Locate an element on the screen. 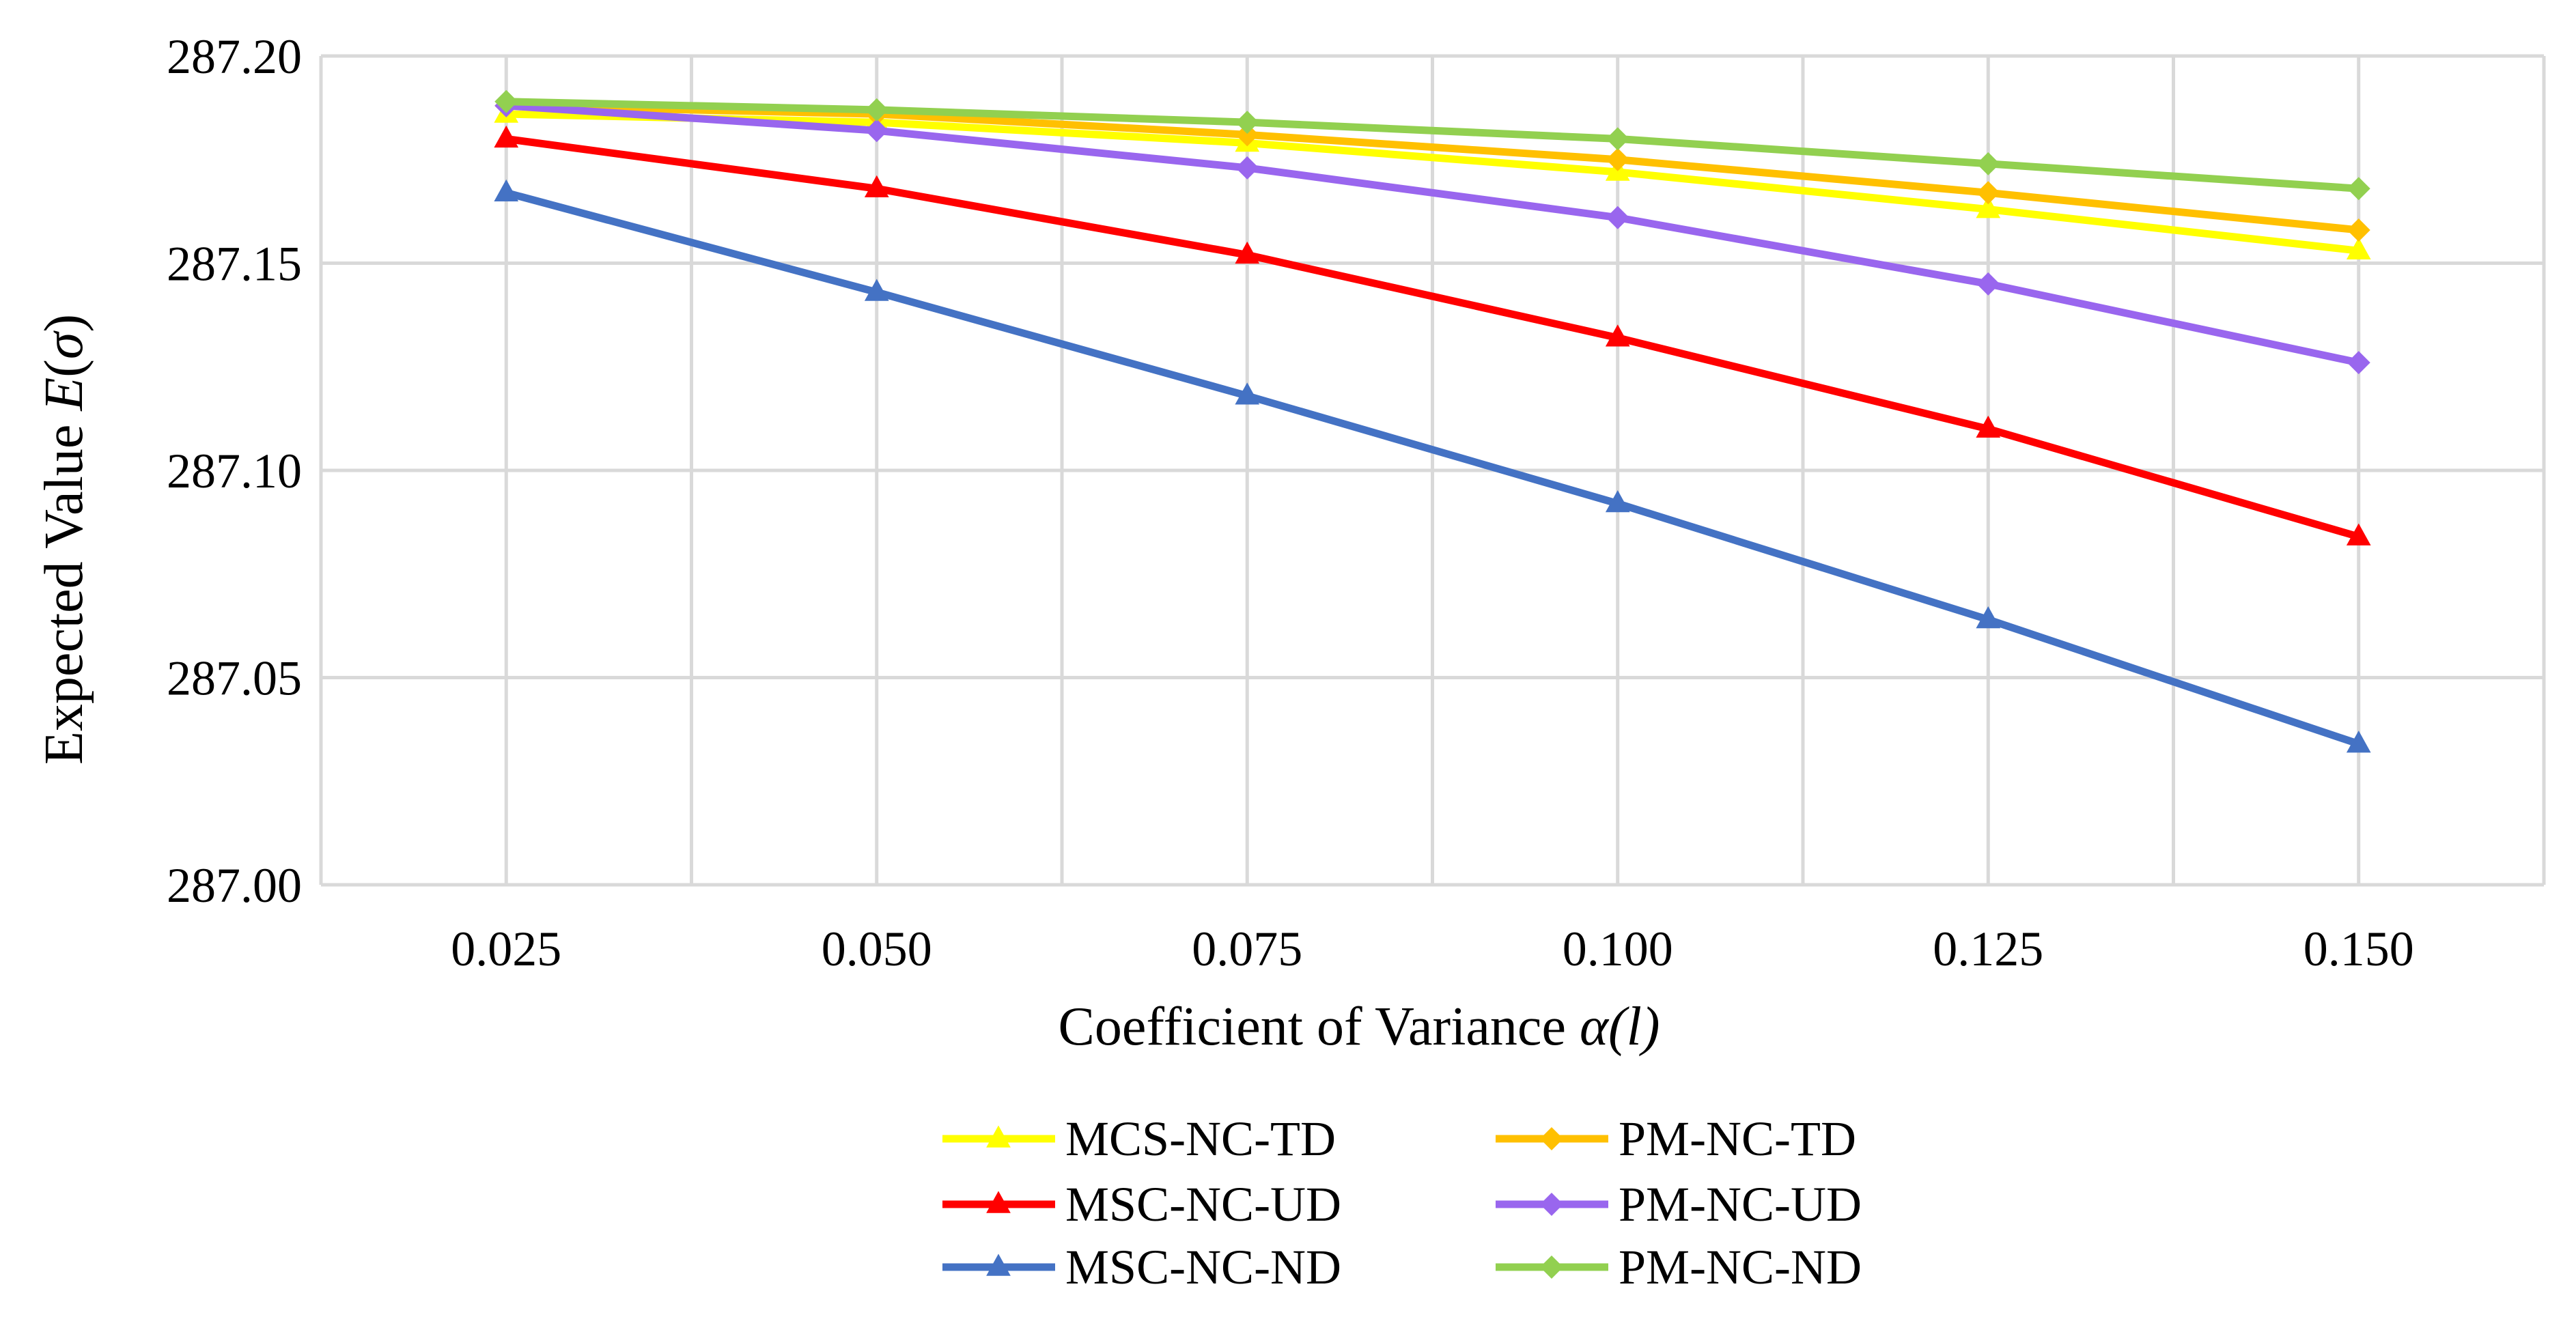 The width and height of the screenshot is (2576, 1319). x-axis-title: Coefficient of Variance α(l) is located at coordinates (1359, 1027).